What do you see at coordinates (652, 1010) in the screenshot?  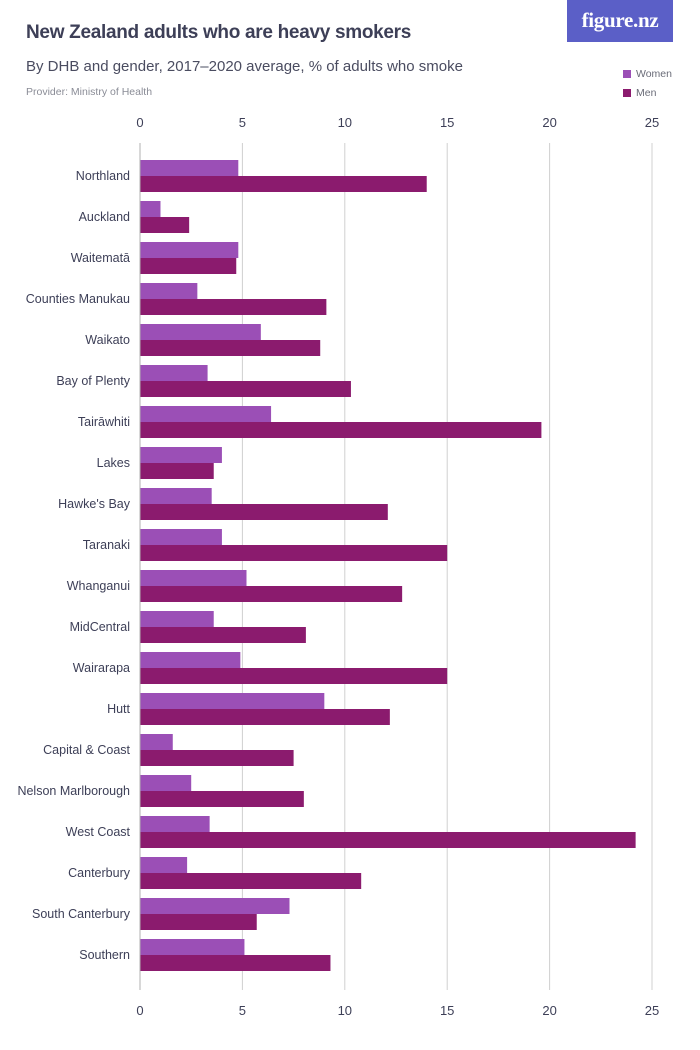 I see `x-tick-label-bottom: 25` at bounding box center [652, 1010].